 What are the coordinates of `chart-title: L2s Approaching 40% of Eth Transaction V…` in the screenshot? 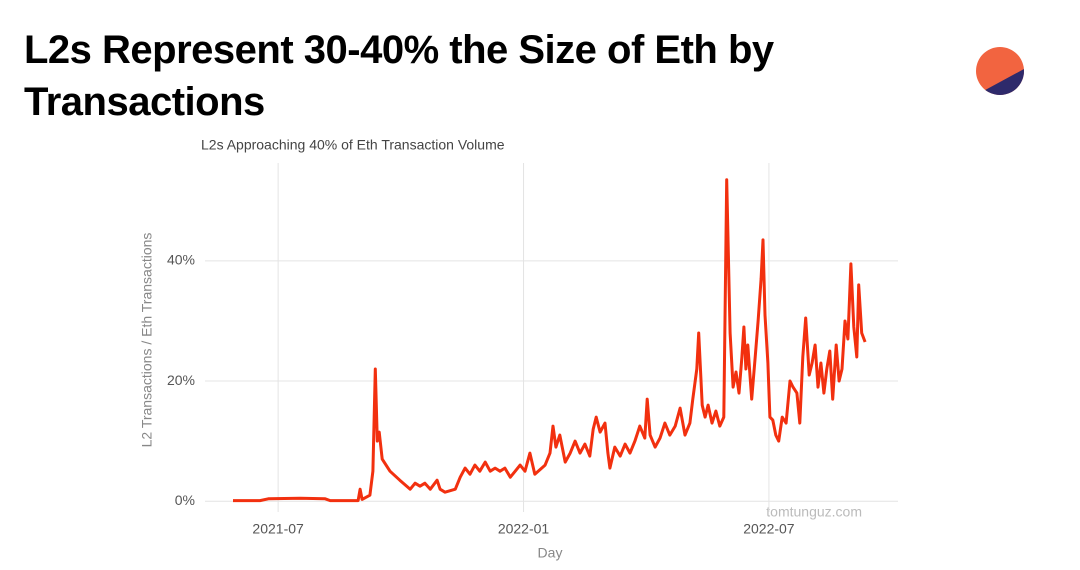 It's located at (353, 145).